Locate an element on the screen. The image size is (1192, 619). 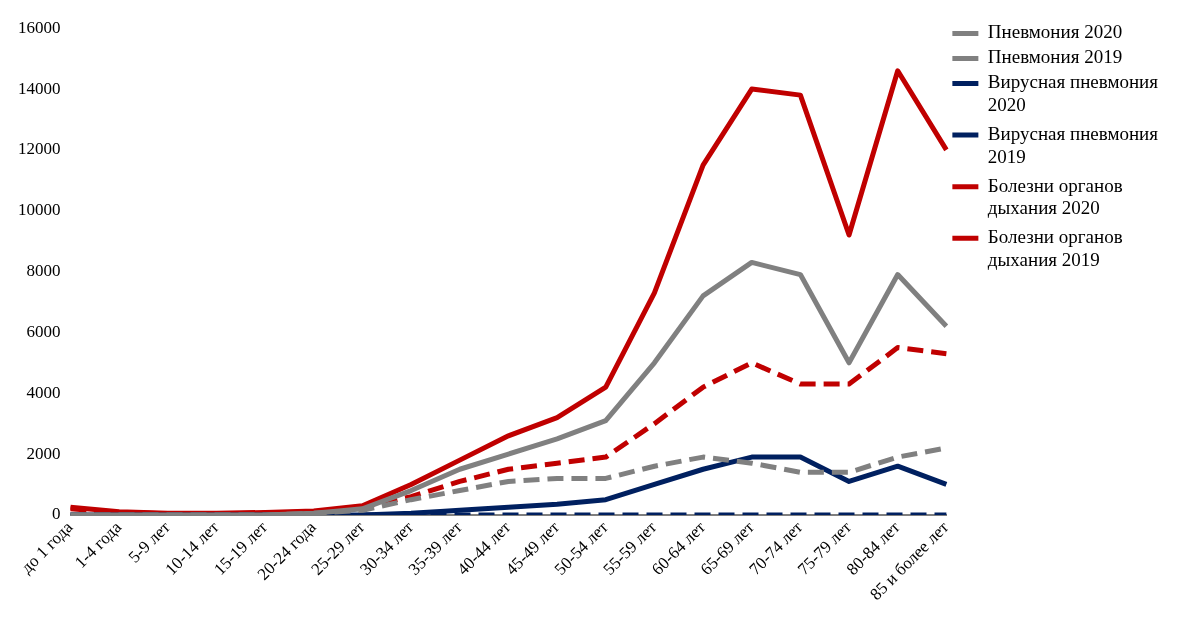
y-tick-label: 2000 is located at coordinates (43, 453).